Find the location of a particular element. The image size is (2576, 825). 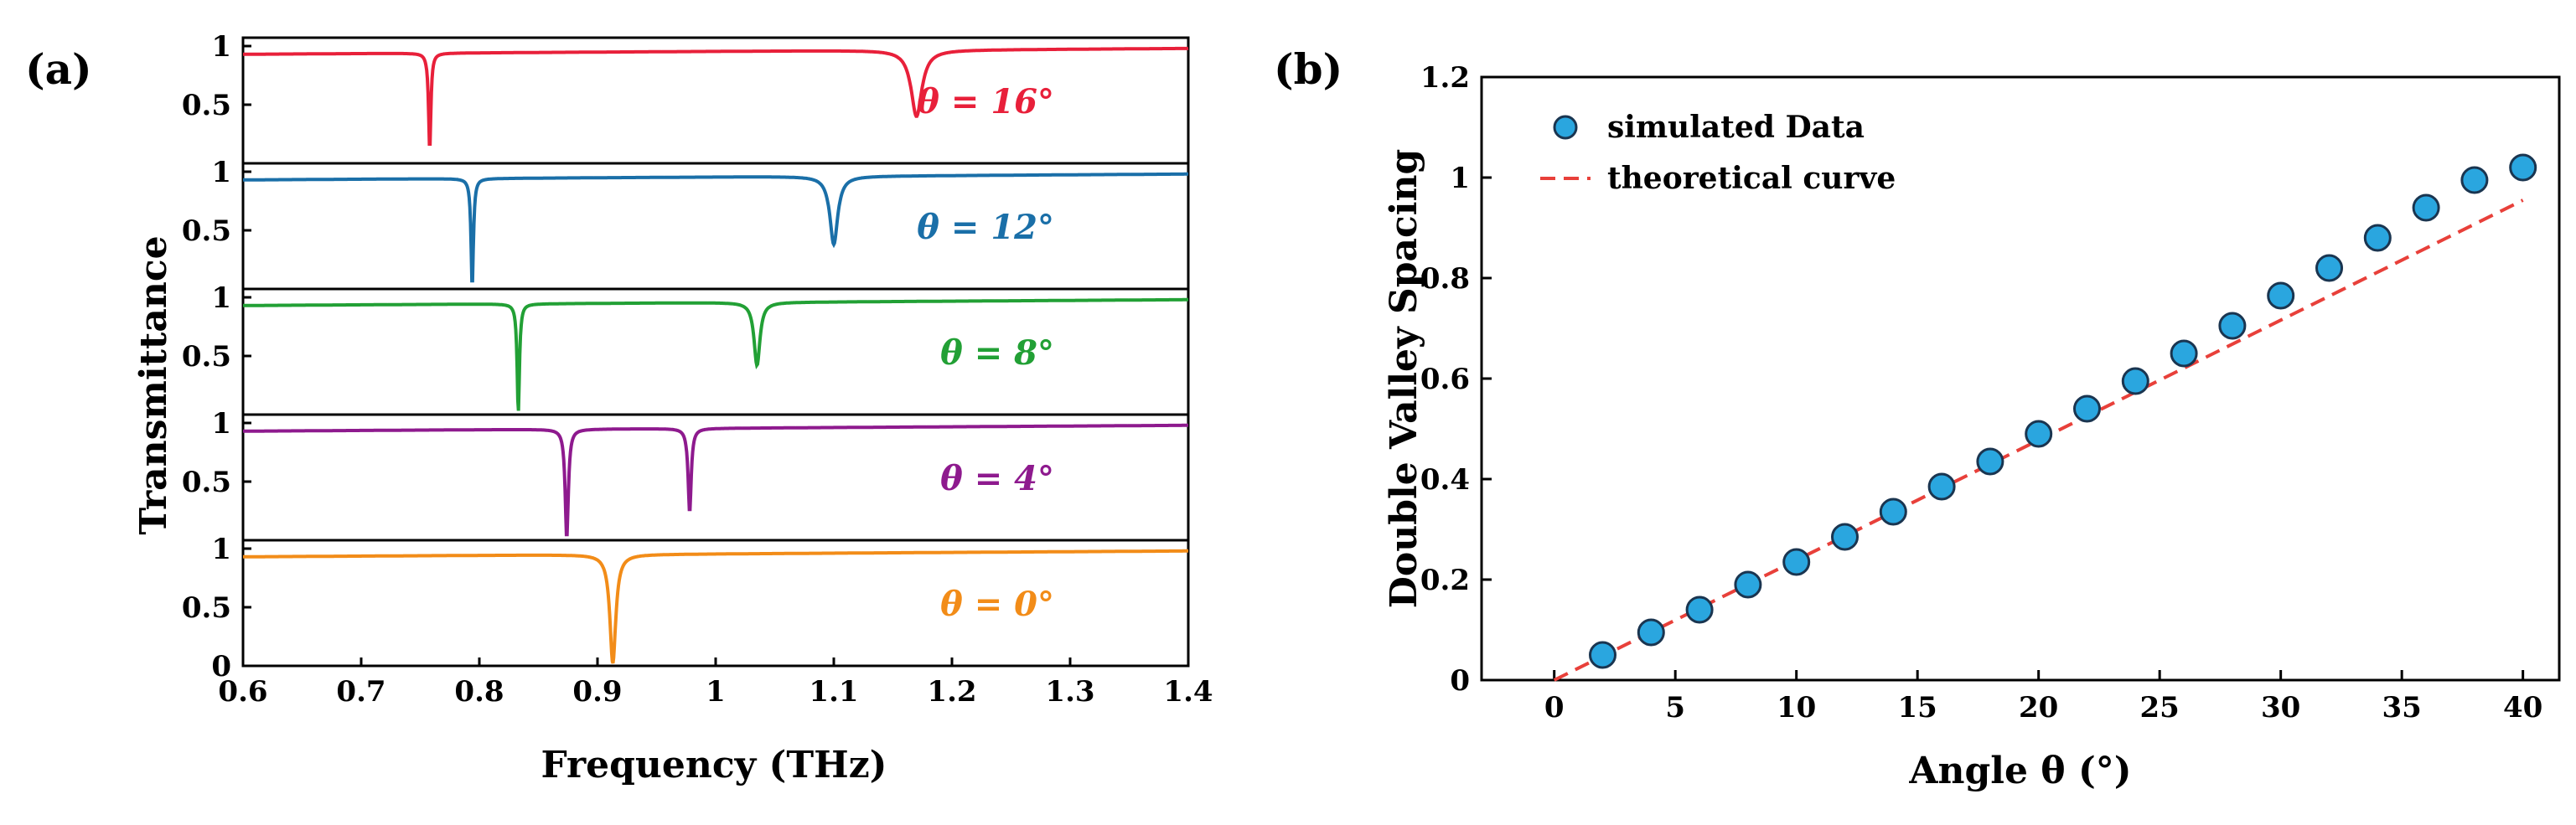

panel-a-x-tick-label: 1.3 is located at coordinates (1069, 692).